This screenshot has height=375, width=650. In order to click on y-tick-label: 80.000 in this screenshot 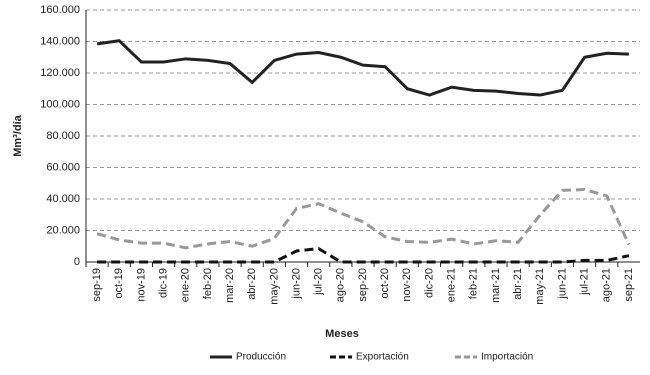, I will do `click(63, 136)`.